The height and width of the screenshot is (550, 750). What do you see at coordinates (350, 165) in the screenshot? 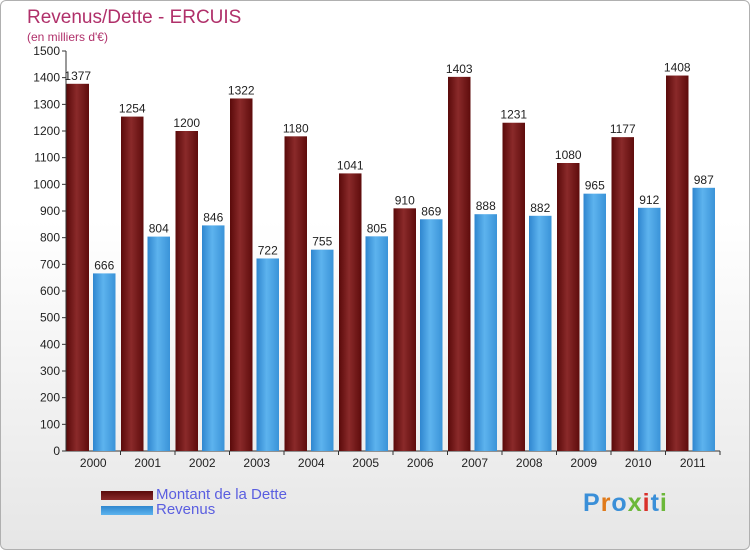
I see `bar-debt-value-label: 1041` at bounding box center [350, 165].